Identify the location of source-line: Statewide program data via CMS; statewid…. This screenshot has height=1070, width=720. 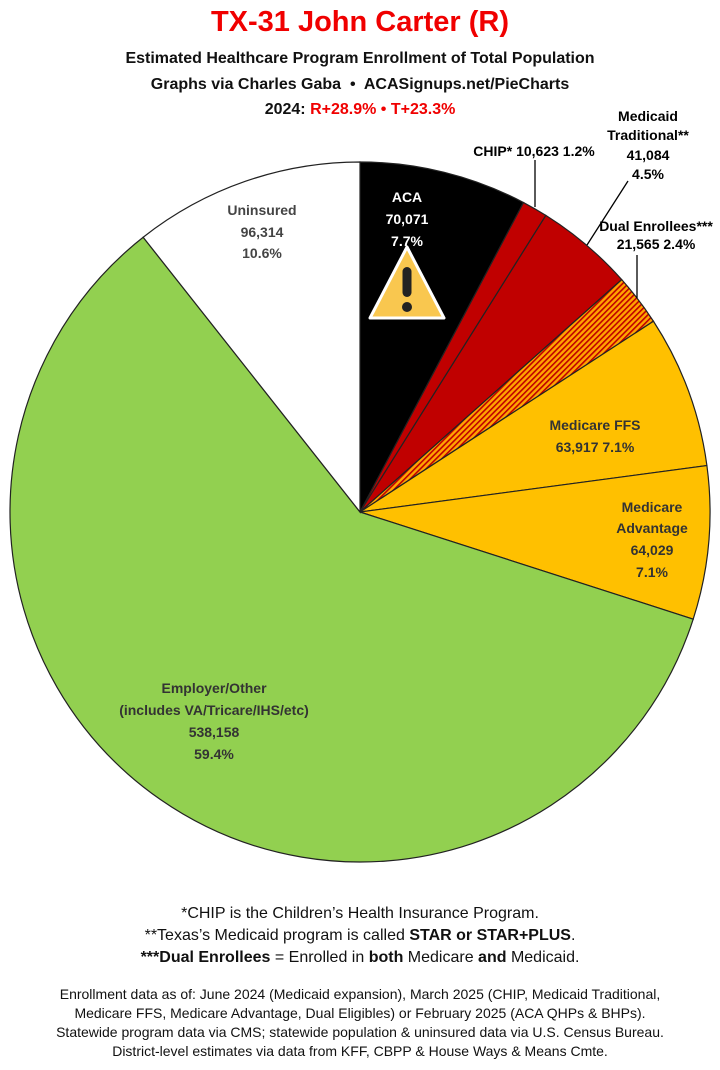
(360, 1032).